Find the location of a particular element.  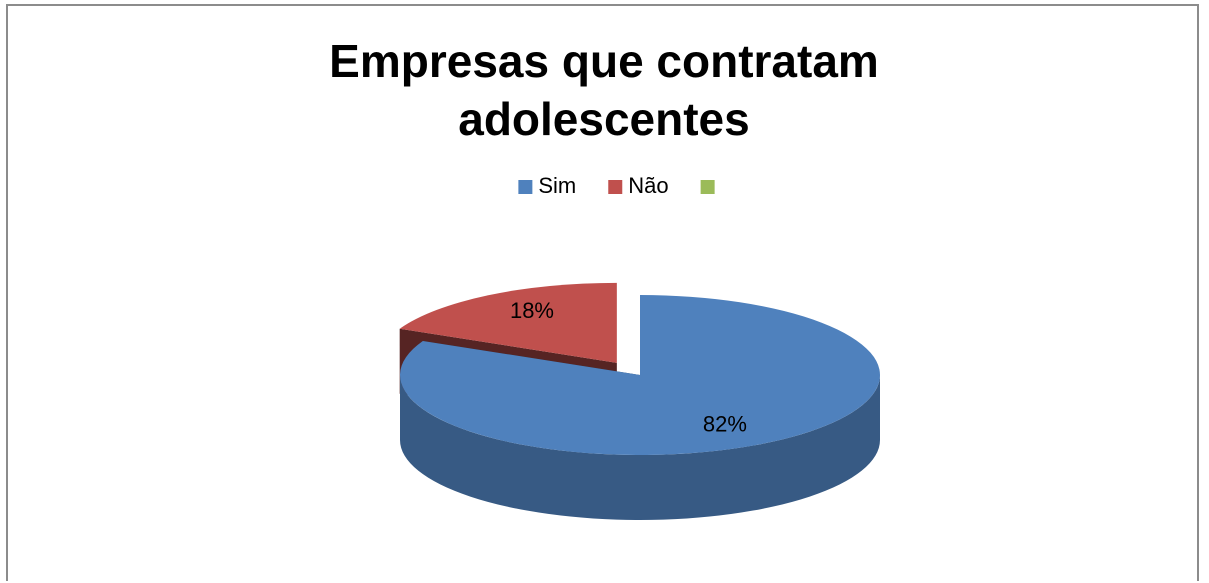

data-label: 18% is located at coordinates (532, 310).